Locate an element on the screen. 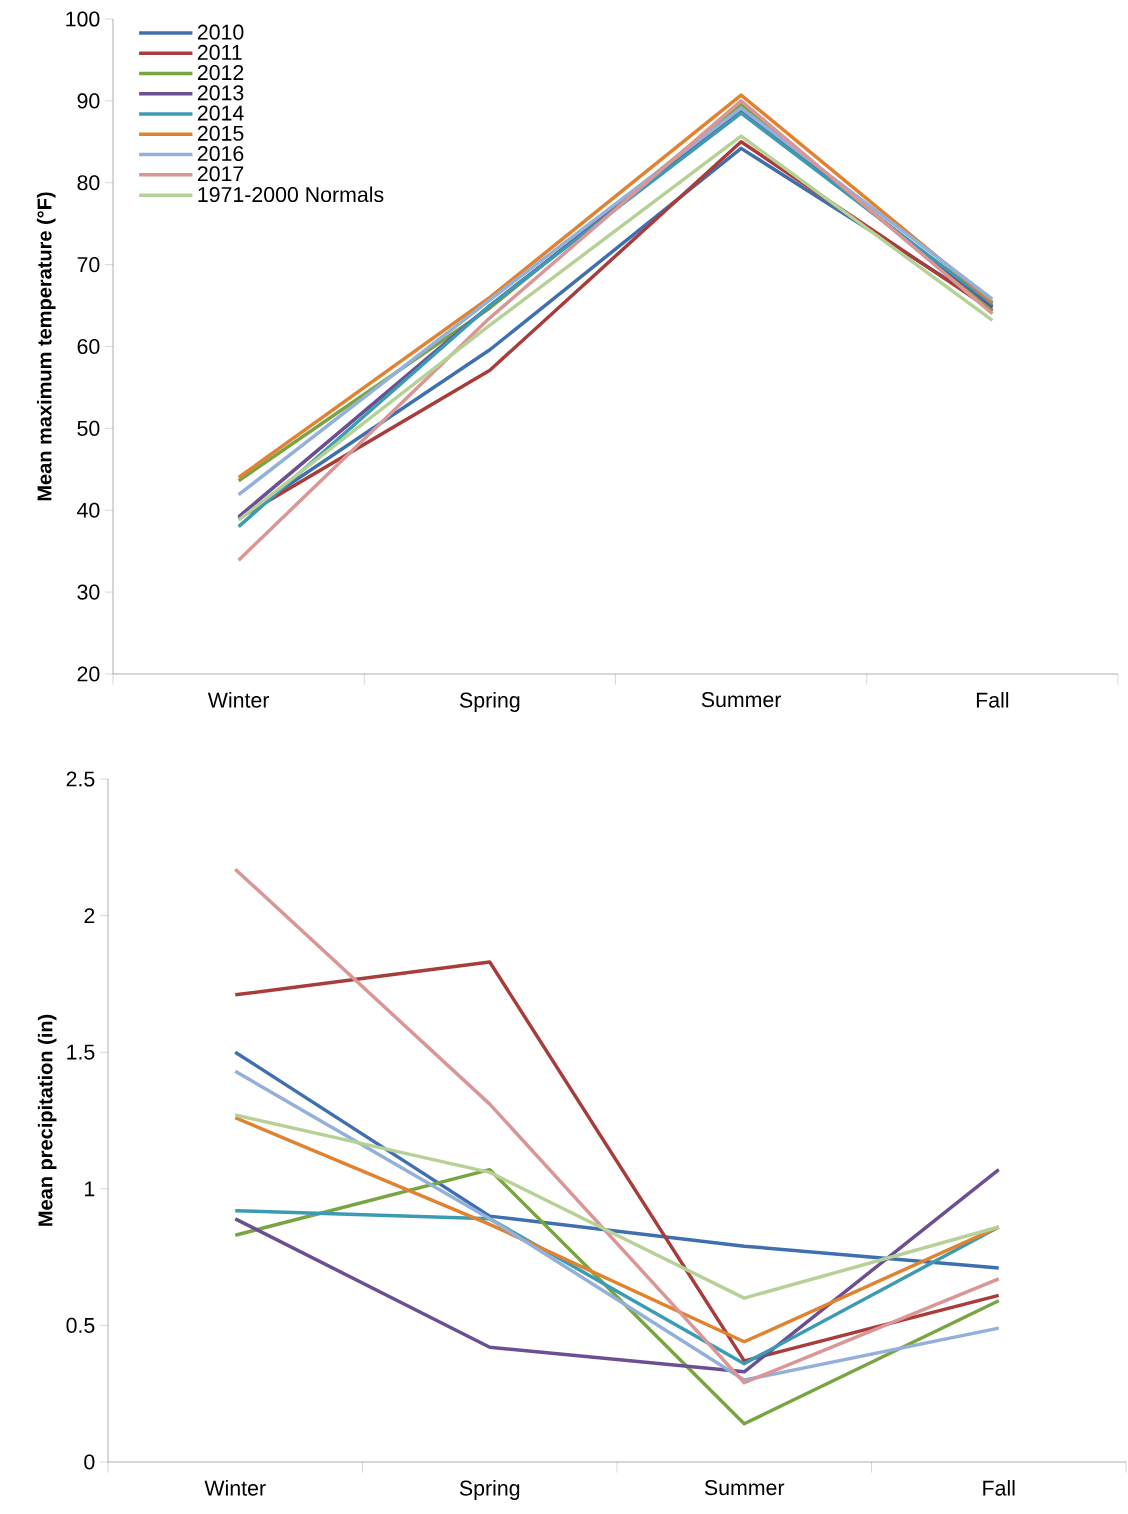 This screenshot has width=1128, height=1514. legend-label: 2010 is located at coordinates (220, 32).